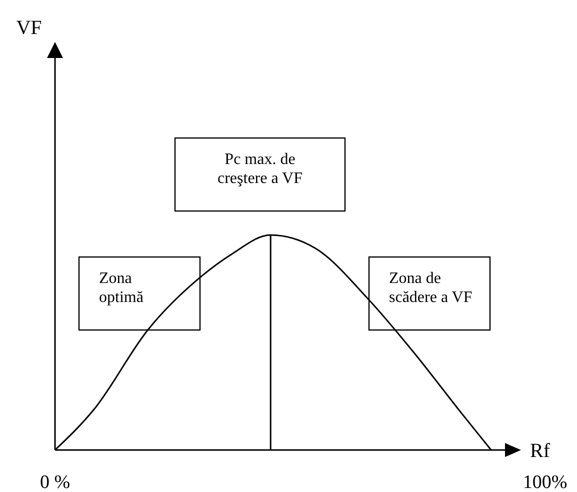 This screenshot has width=577, height=492. Describe the element at coordinates (260, 169) in the screenshot. I see `text: Pc max. de creştere a VF` at that location.